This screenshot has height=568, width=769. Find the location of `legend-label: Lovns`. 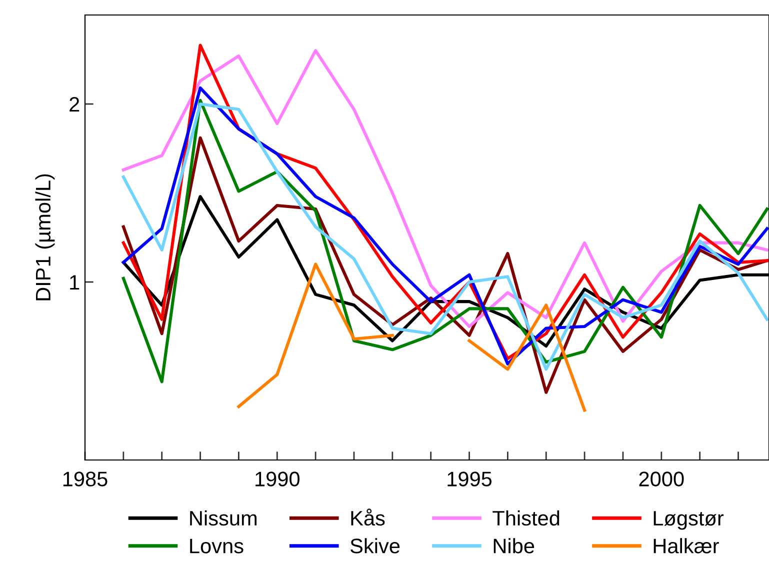

legend-label: Lovns is located at coordinates (217, 546).